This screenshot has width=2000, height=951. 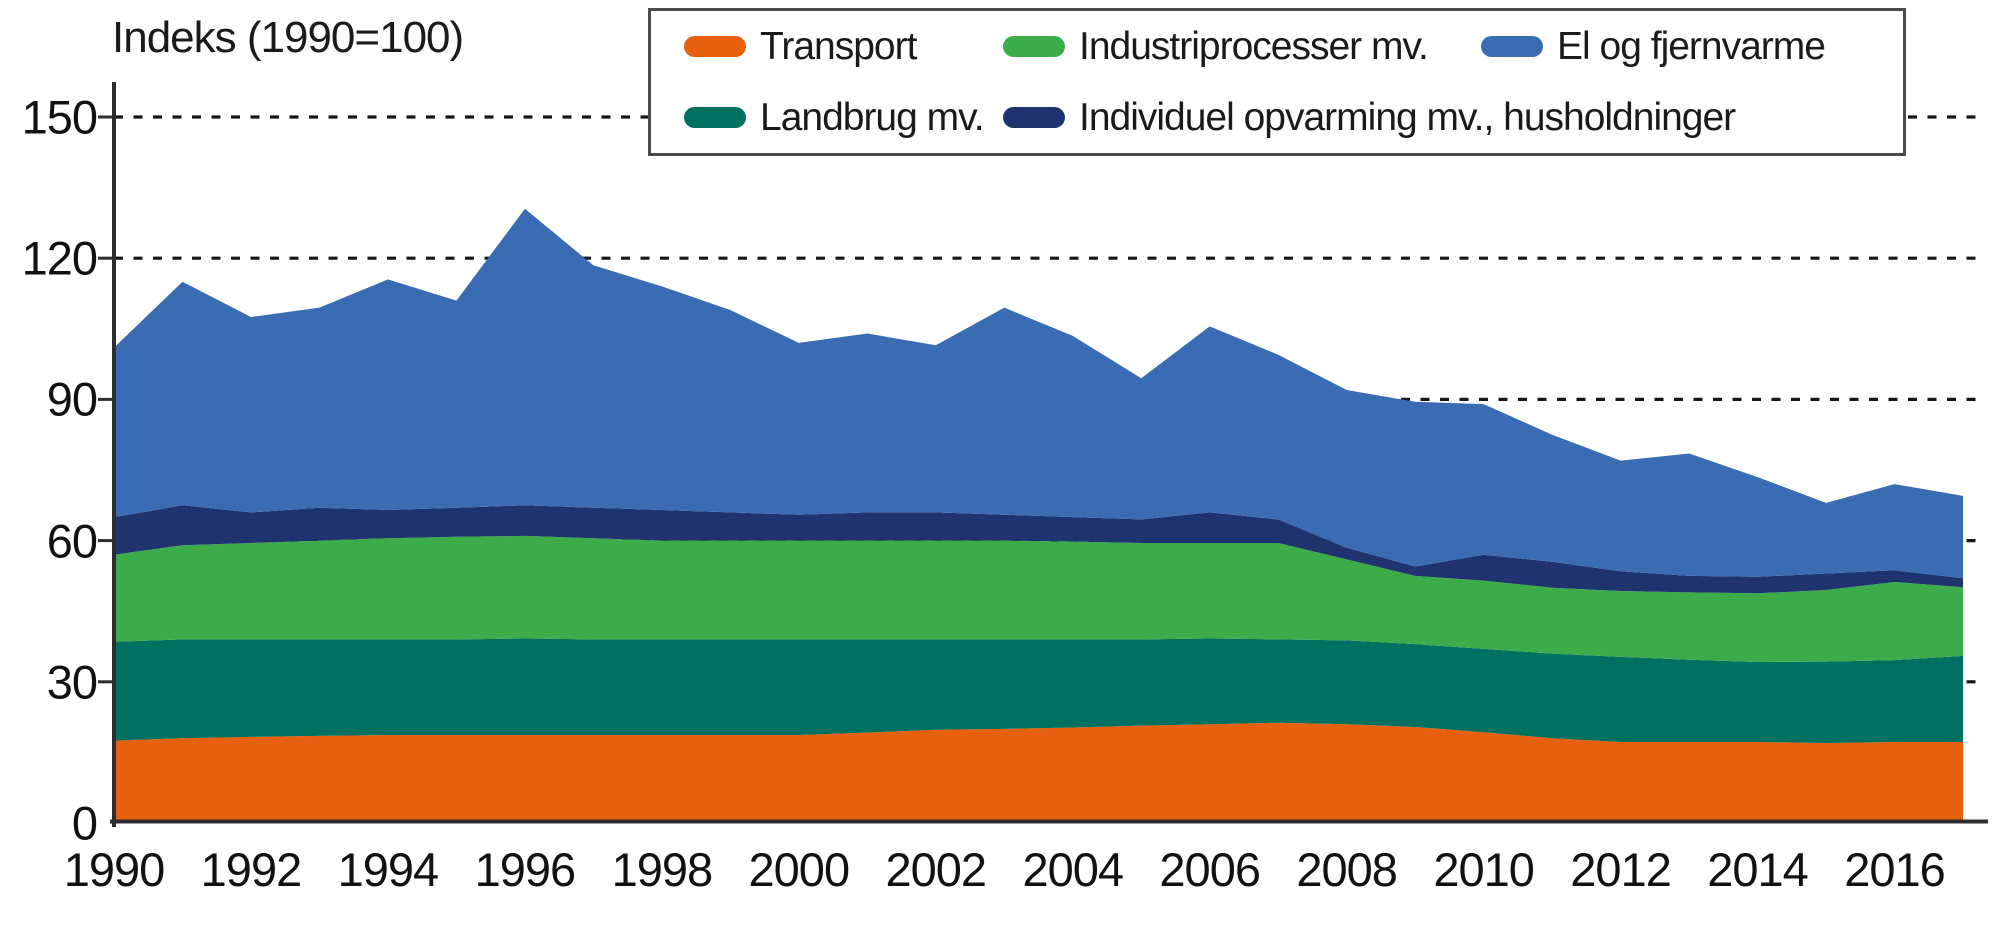 I want to click on legend-swatch-transport, so click(x=715, y=46).